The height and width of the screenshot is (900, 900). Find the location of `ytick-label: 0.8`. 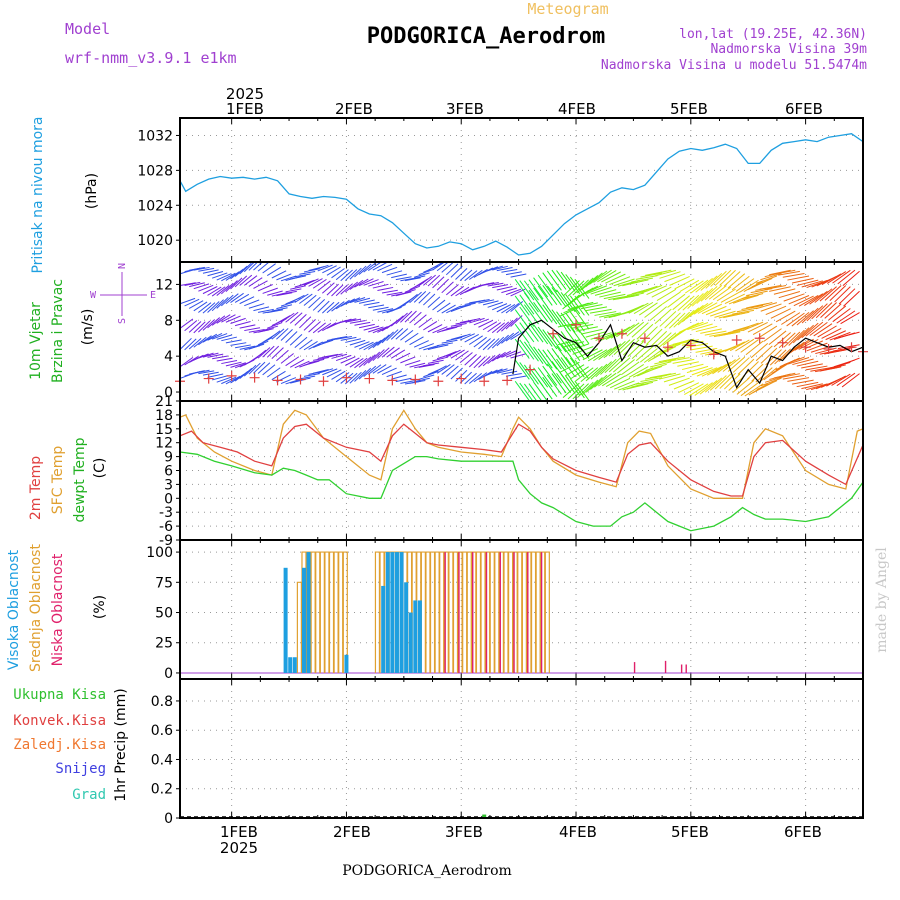

ytick-label: 0.8 is located at coordinates (162, 702).